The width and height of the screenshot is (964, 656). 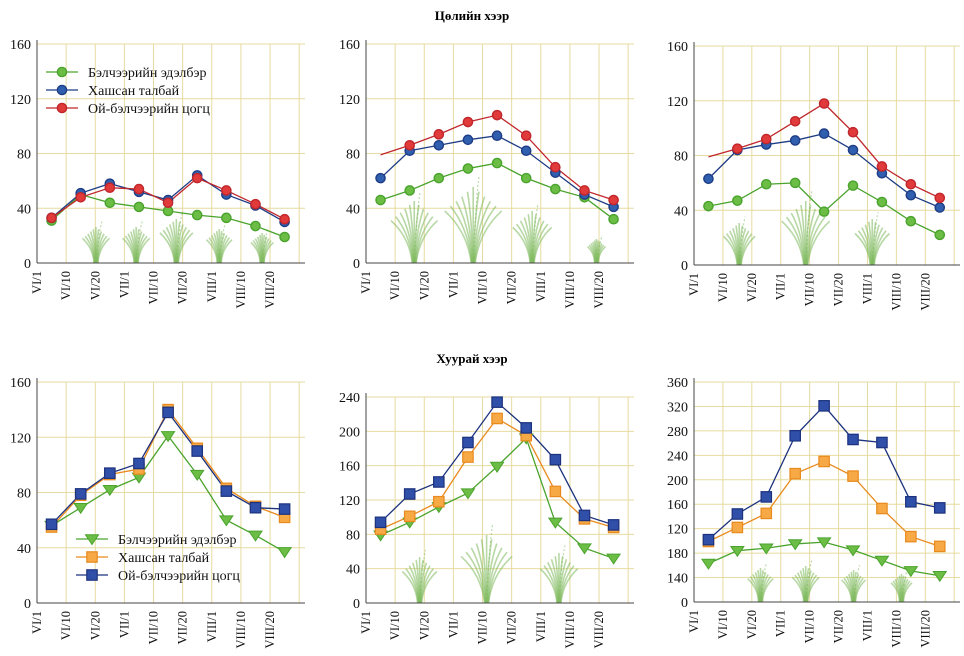 What do you see at coordinates (677, 554) in the screenshot?
I see `y-tick-label: 180` at bounding box center [677, 554].